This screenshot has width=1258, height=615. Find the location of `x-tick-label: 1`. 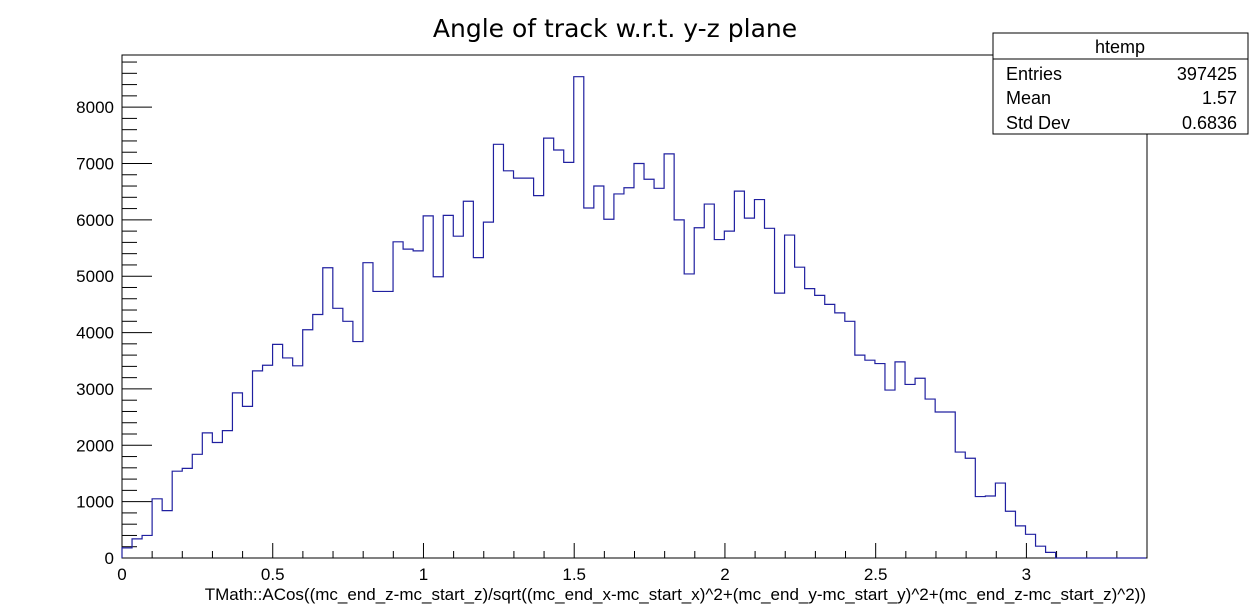

x-tick-label: 1 is located at coordinates (423, 574).